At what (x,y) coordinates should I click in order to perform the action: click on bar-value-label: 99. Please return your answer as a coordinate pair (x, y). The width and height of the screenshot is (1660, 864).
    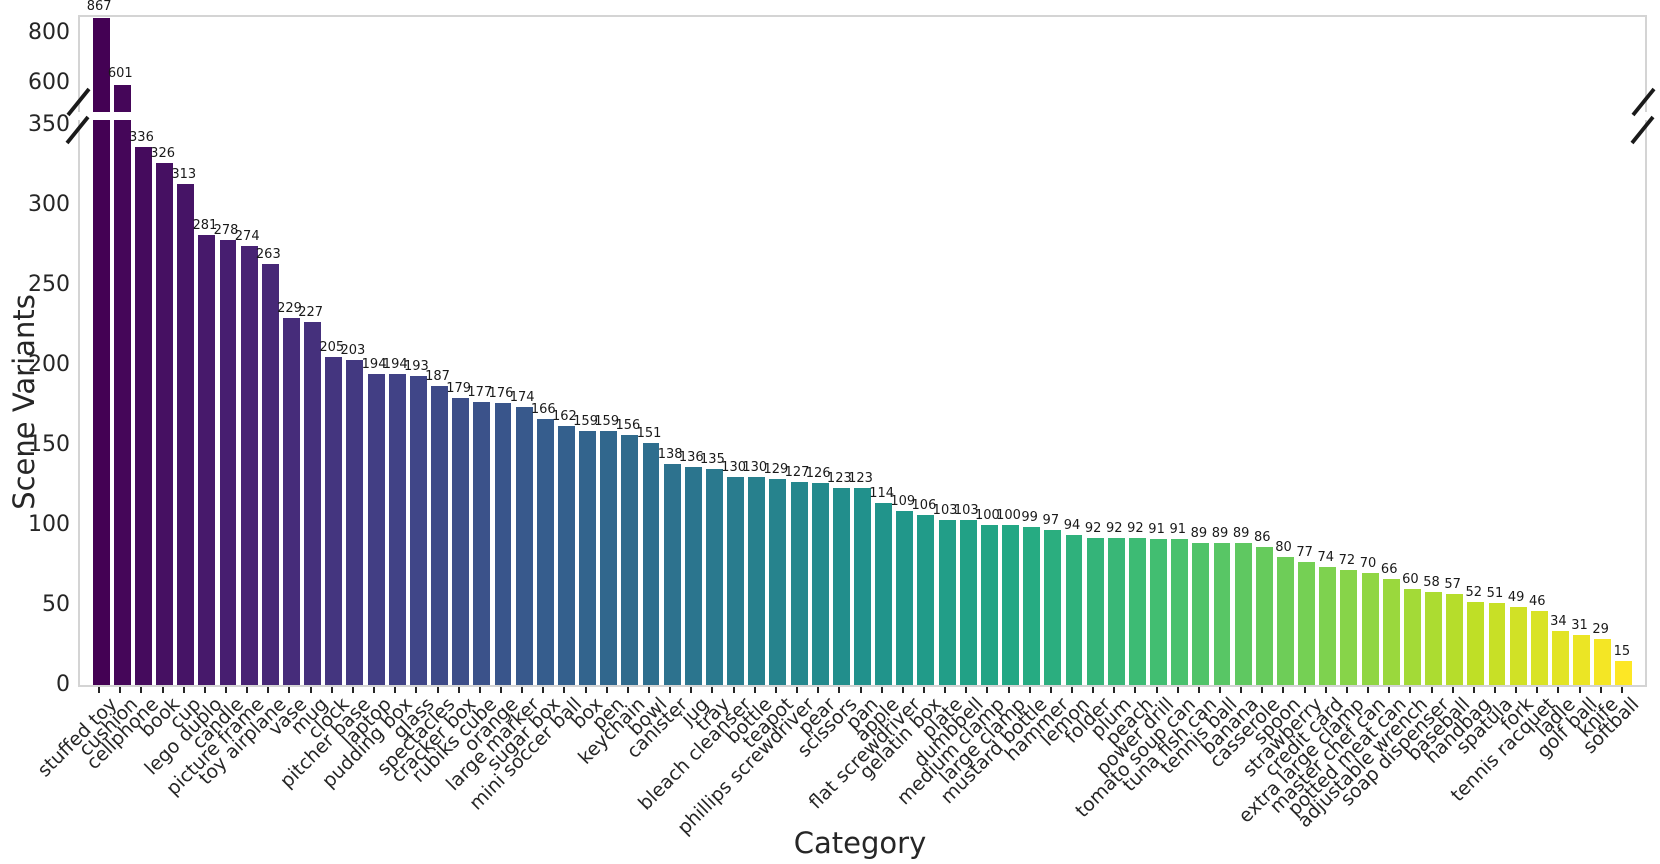
    Looking at the image, I should click on (1029, 517).